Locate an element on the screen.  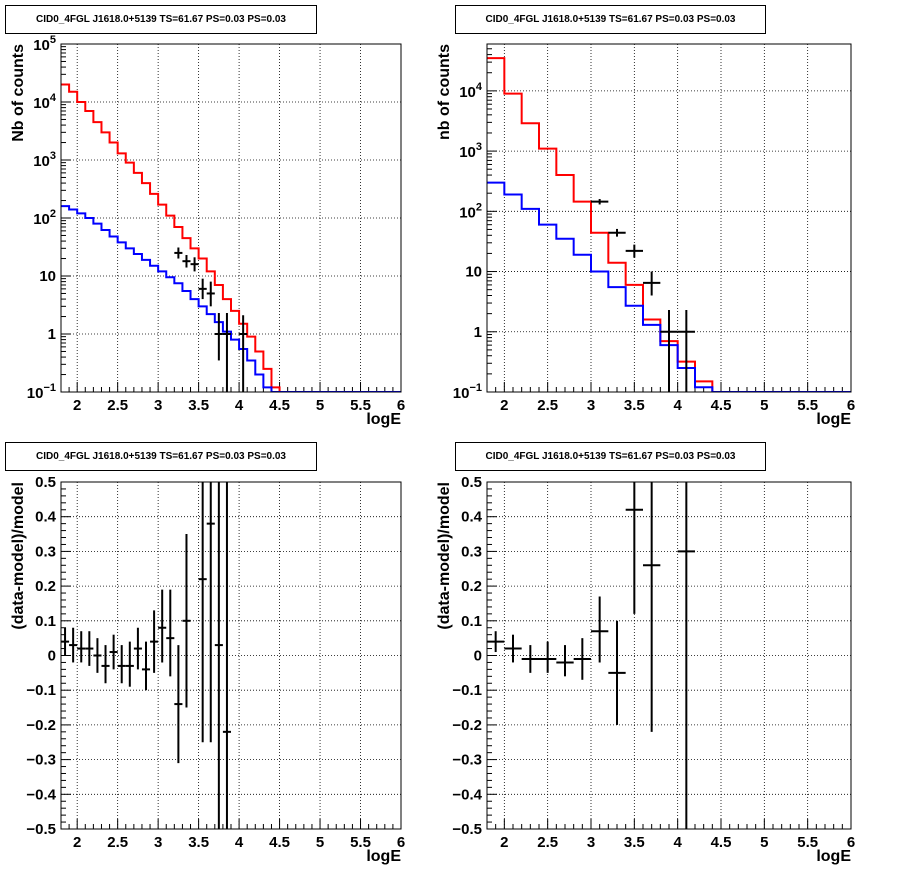
y-tick-label: 0.2 is located at coordinates (45, 586).